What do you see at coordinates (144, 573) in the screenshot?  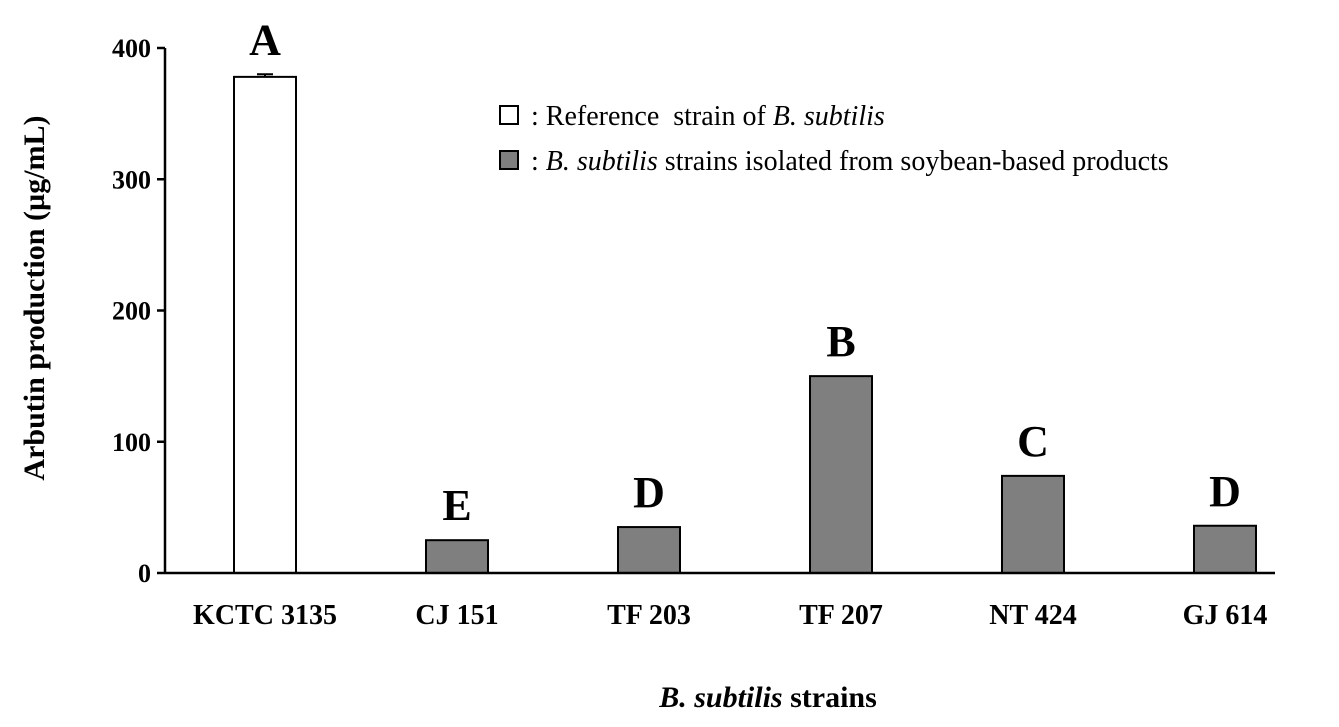 I see `y-tick-label: 0` at bounding box center [144, 573].